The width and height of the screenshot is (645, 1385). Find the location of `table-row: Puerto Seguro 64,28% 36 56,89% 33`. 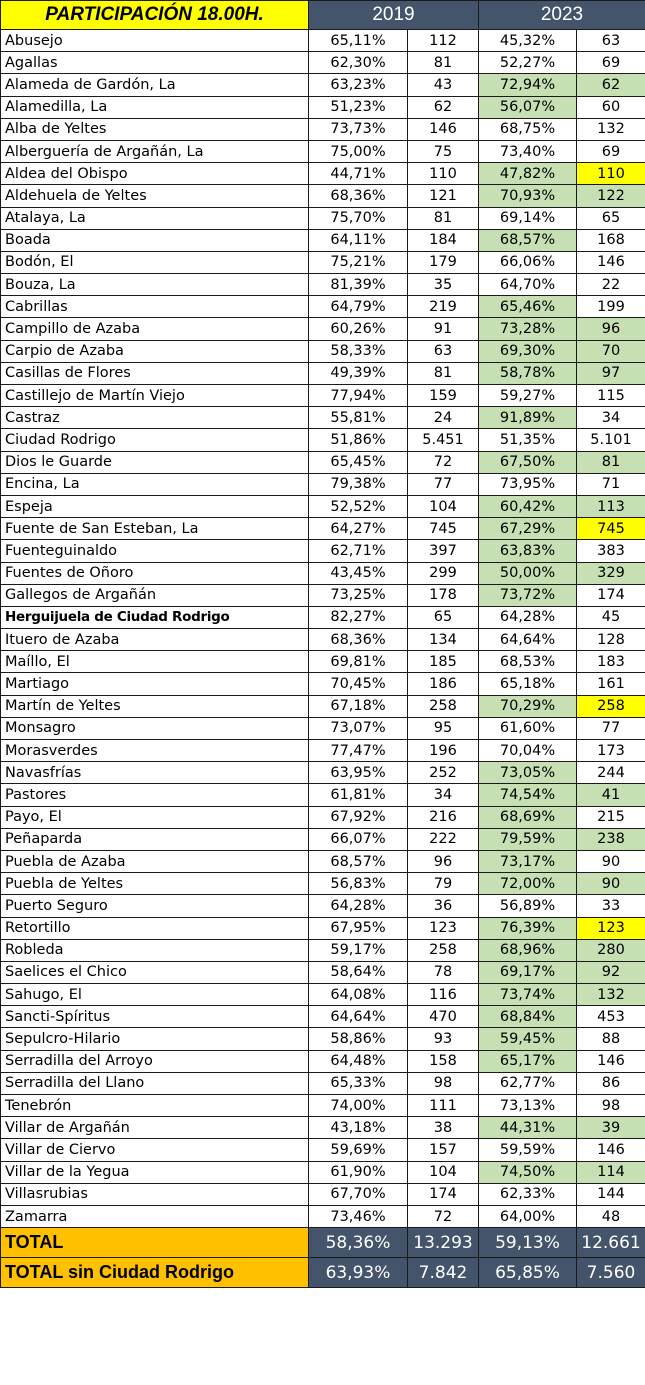

table-row: Puerto Seguro 64,28% 36 56,89% 33 is located at coordinates (322, 906).